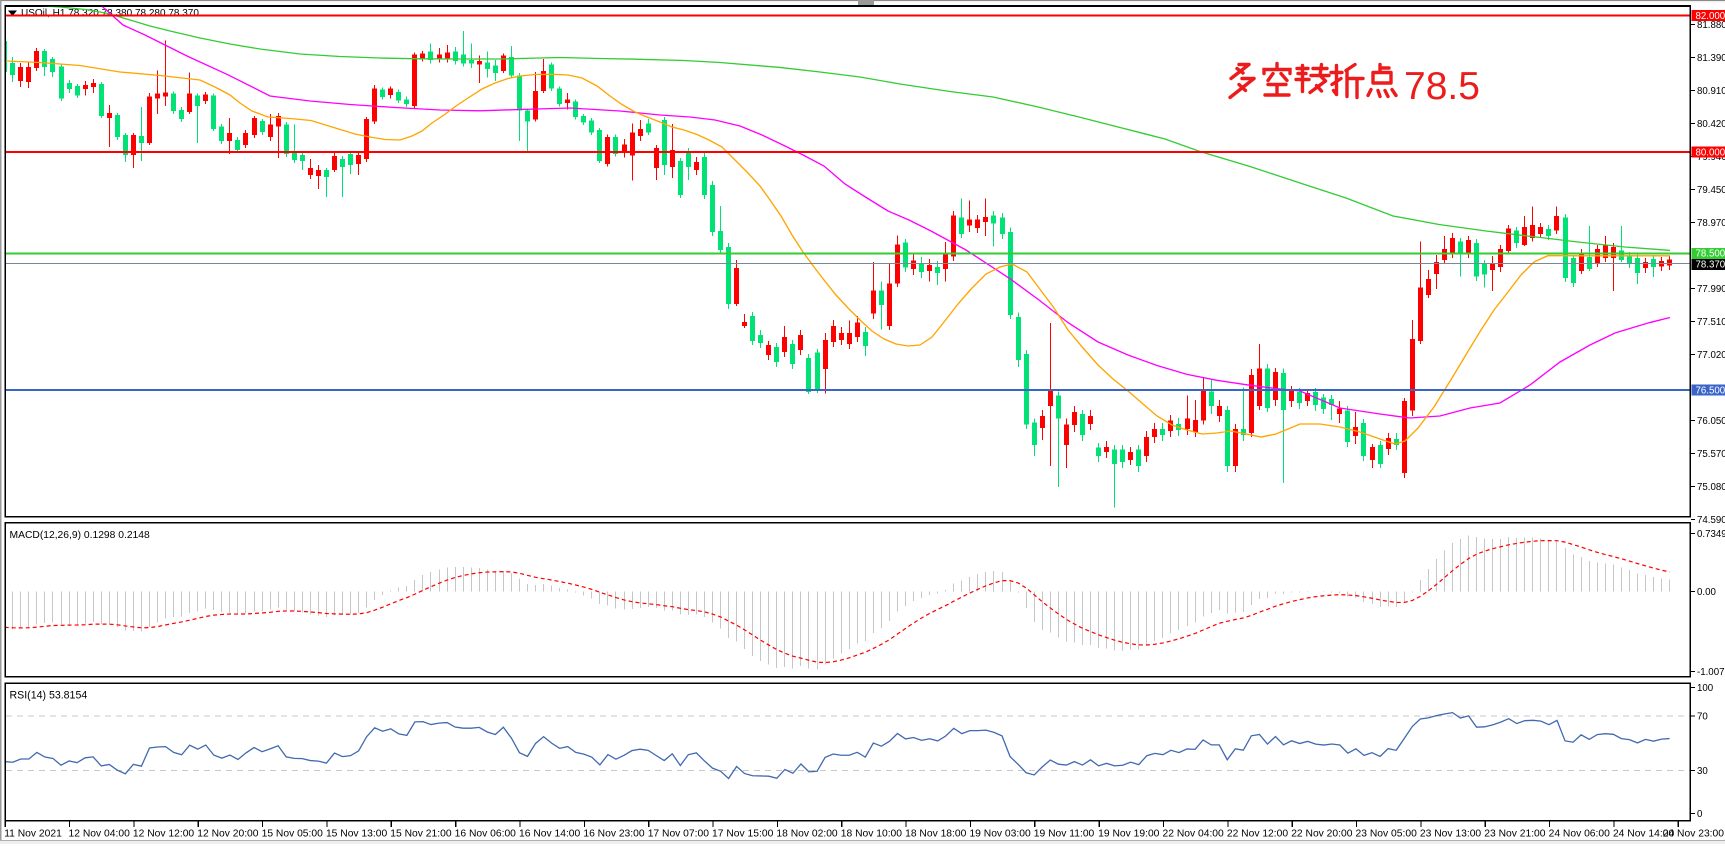  What do you see at coordinates (49, 696) in the screenshot?
I see `svg-text: RSI(14) 53.8154` at bounding box center [49, 696].